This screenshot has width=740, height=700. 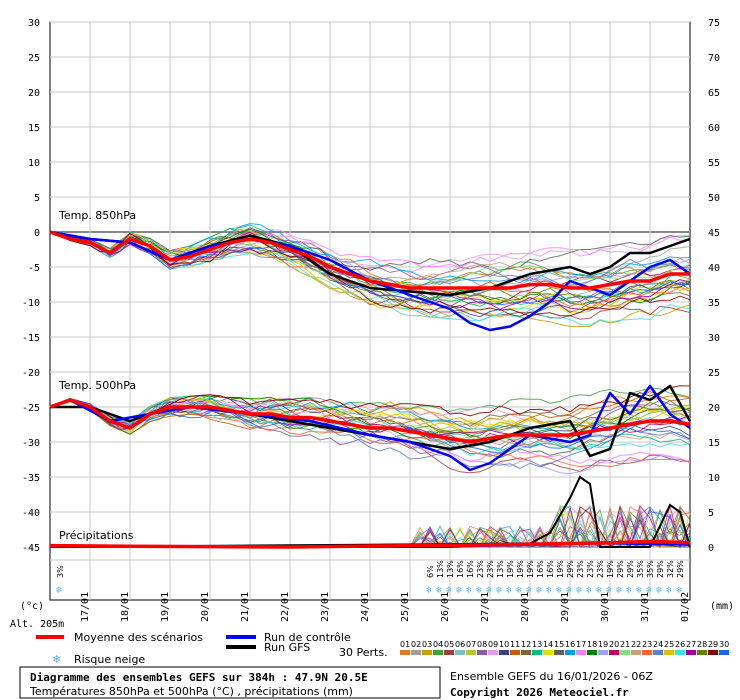 I want to click on altitude-label: Alt. 205m, so click(x=37, y=624).